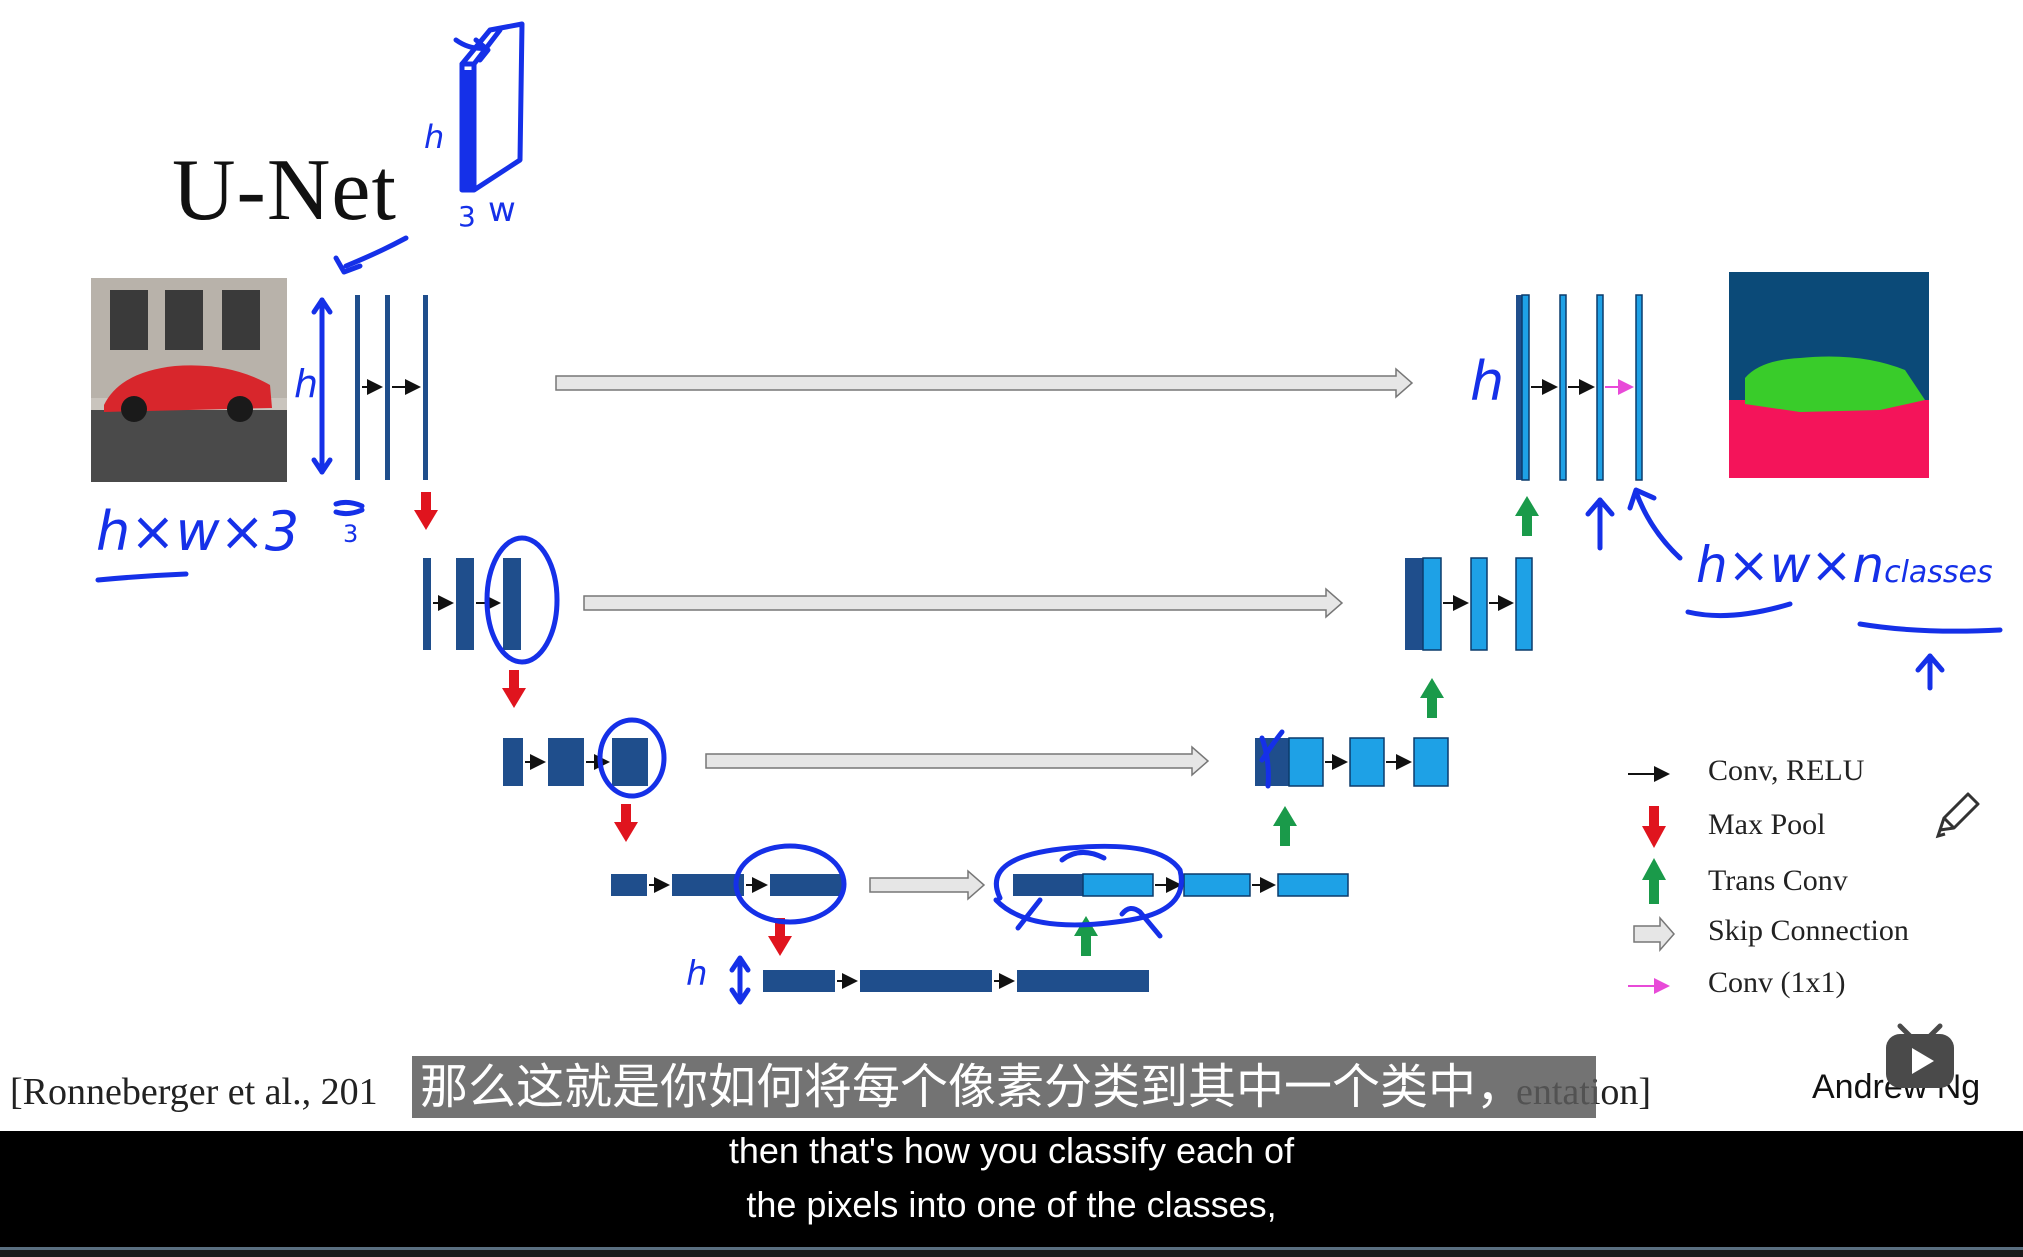 Image resolution: width=2023 pixels, height=1257 pixels. What do you see at coordinates (1808, 930) in the screenshot?
I see `legend-label-skip-connection: Skip Connection` at bounding box center [1808, 930].